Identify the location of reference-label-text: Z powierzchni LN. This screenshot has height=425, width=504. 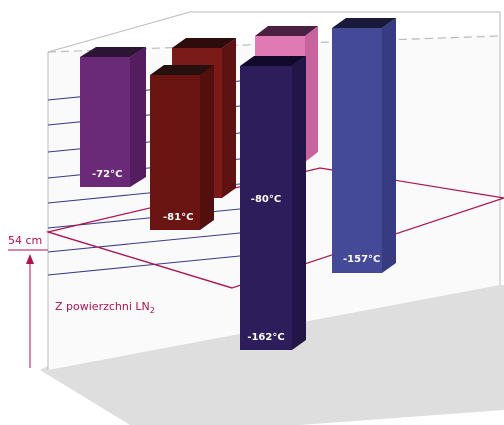
(102, 306).